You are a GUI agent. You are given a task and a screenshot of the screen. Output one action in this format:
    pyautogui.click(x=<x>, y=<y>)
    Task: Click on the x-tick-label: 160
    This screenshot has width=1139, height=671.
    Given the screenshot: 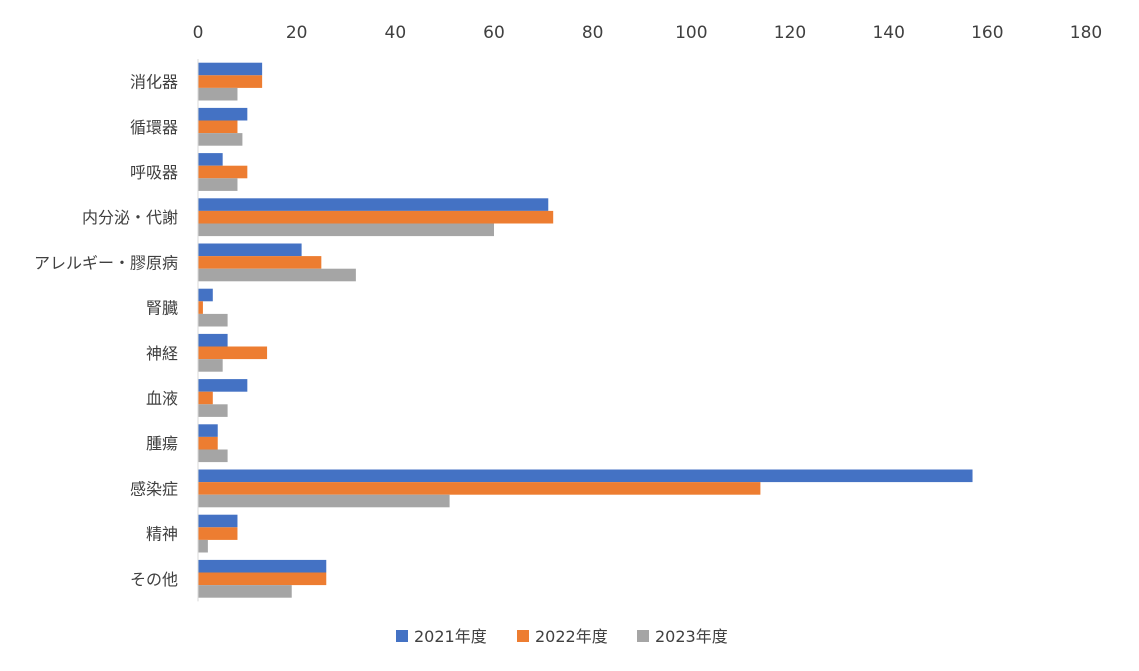 What is the action you would take?
    pyautogui.click(x=987, y=33)
    